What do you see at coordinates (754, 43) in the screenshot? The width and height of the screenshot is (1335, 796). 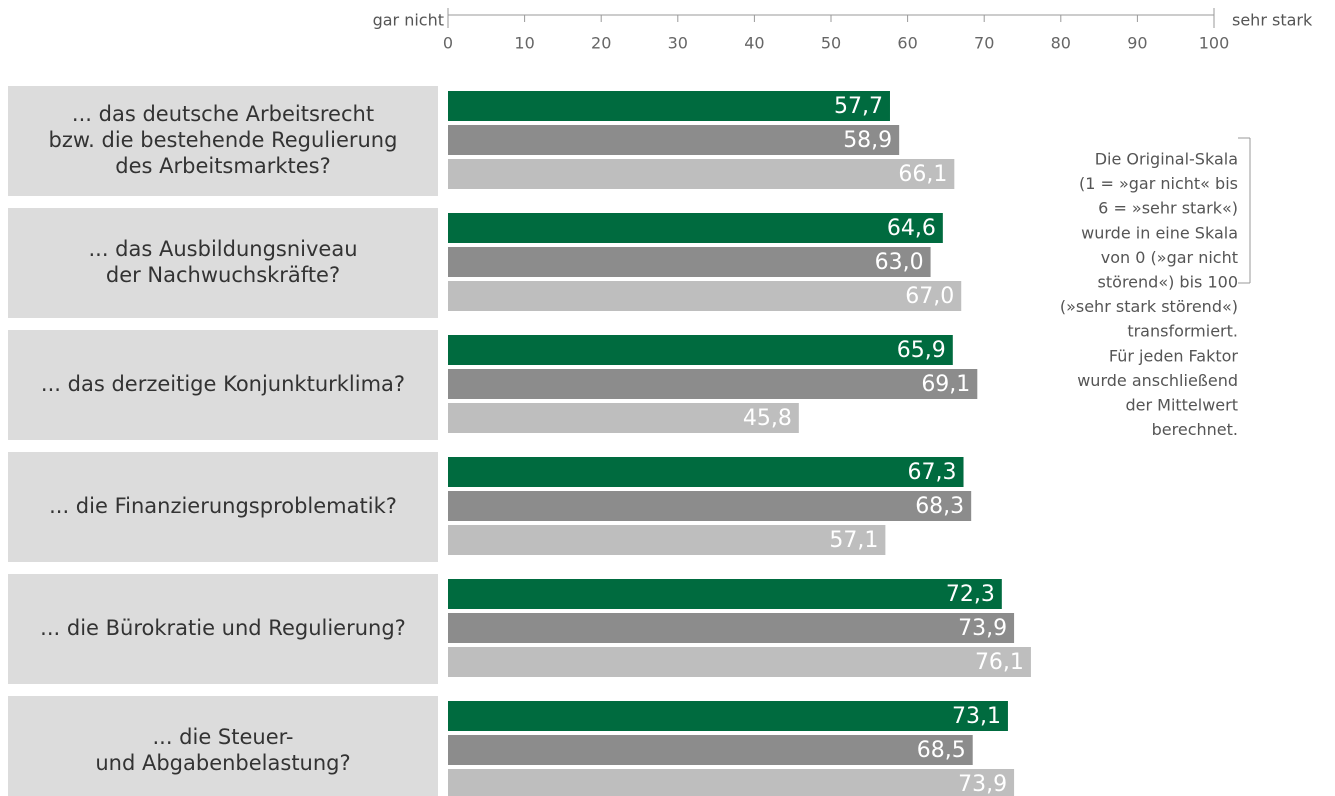 I see `x-tick-label: 40` at bounding box center [754, 43].